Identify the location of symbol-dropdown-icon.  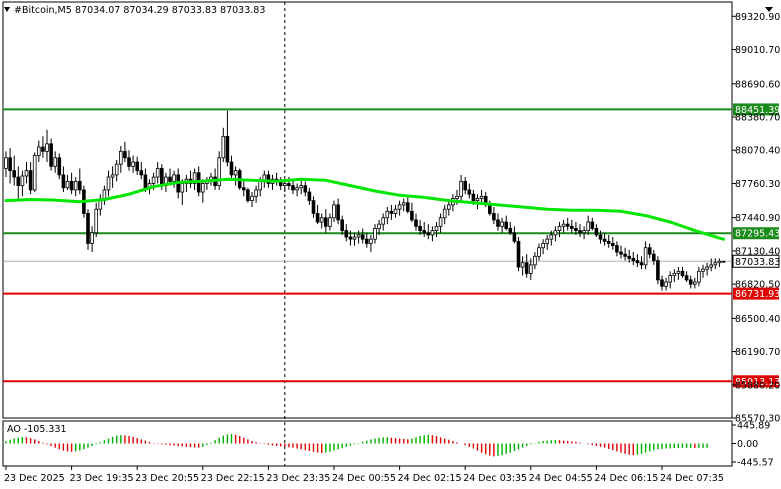
(7, 9).